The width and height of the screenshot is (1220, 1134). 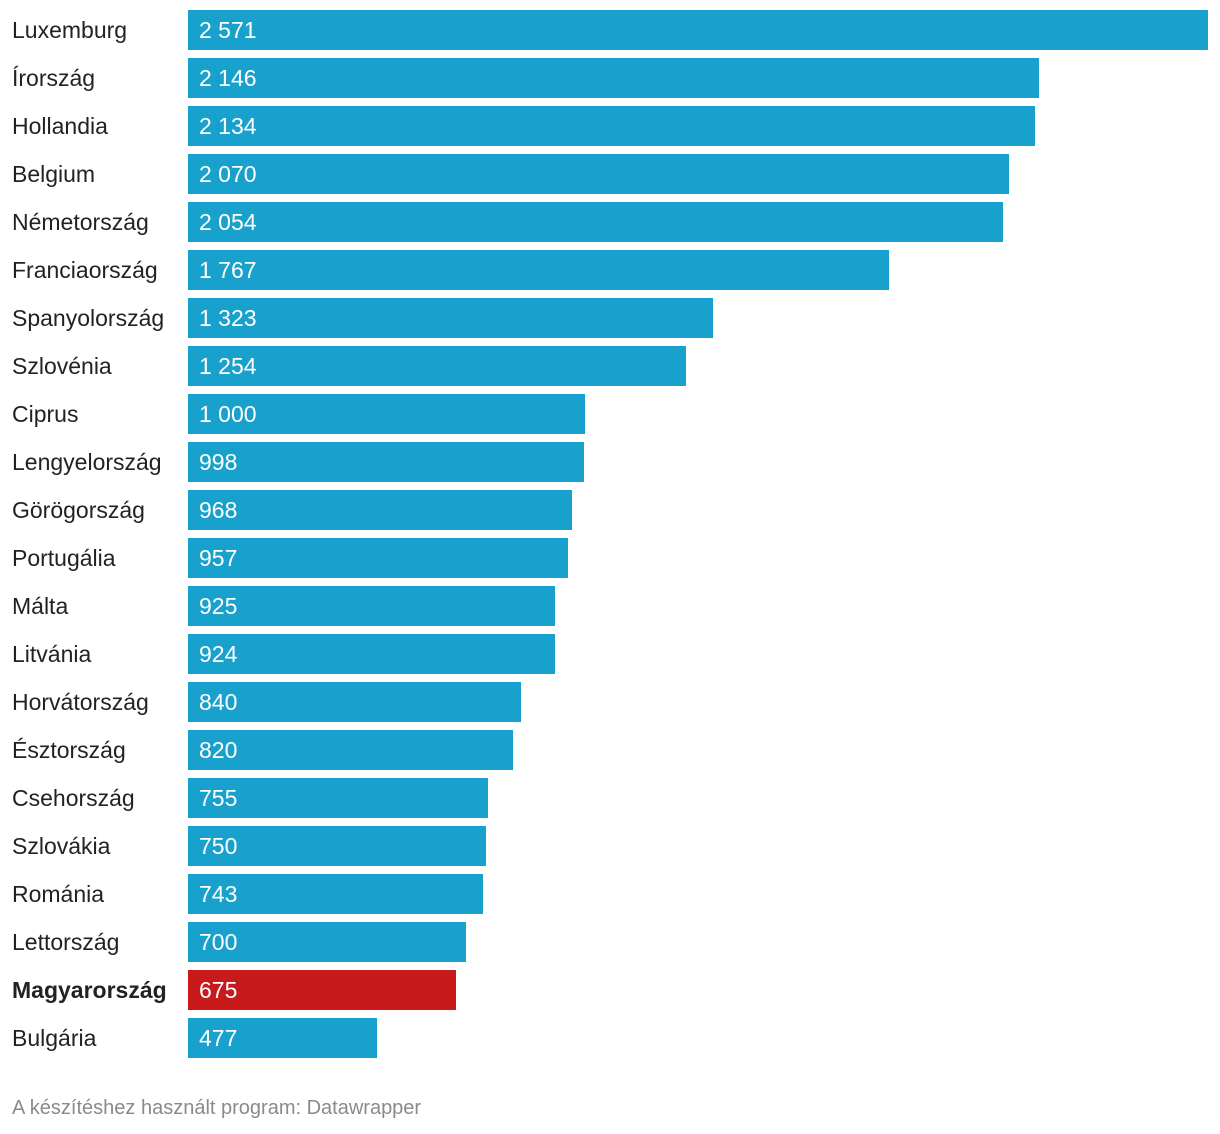 What do you see at coordinates (89, 990) in the screenshot?
I see `category-label: Magyarország` at bounding box center [89, 990].